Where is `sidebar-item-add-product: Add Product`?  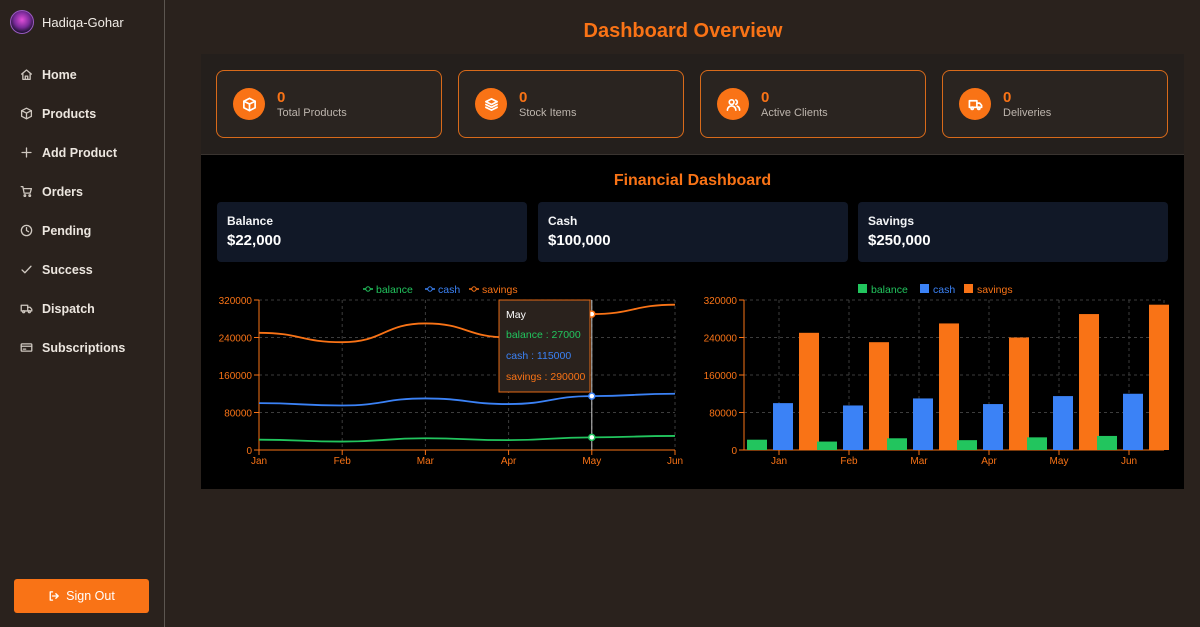
sidebar-item-add-product: Add Product is located at coordinates (82, 152).